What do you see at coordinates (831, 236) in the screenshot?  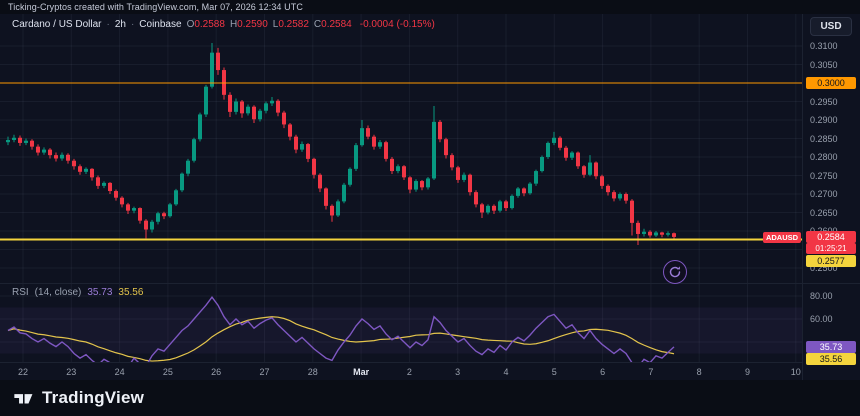 I see `last-price-badge: 0.2584` at bounding box center [831, 236].